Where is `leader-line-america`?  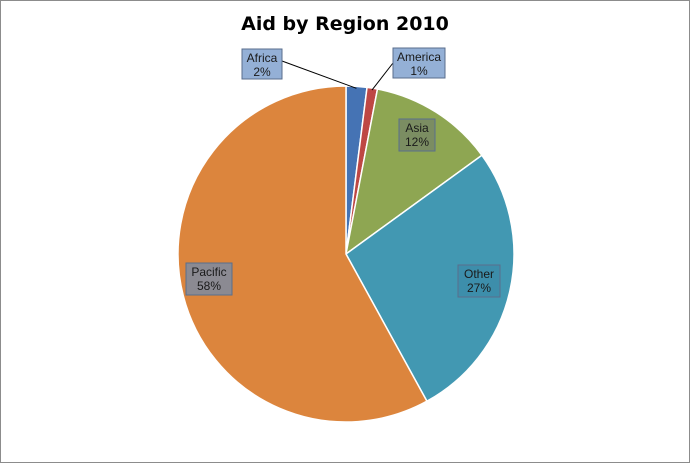 leader-line-america is located at coordinates (382, 76).